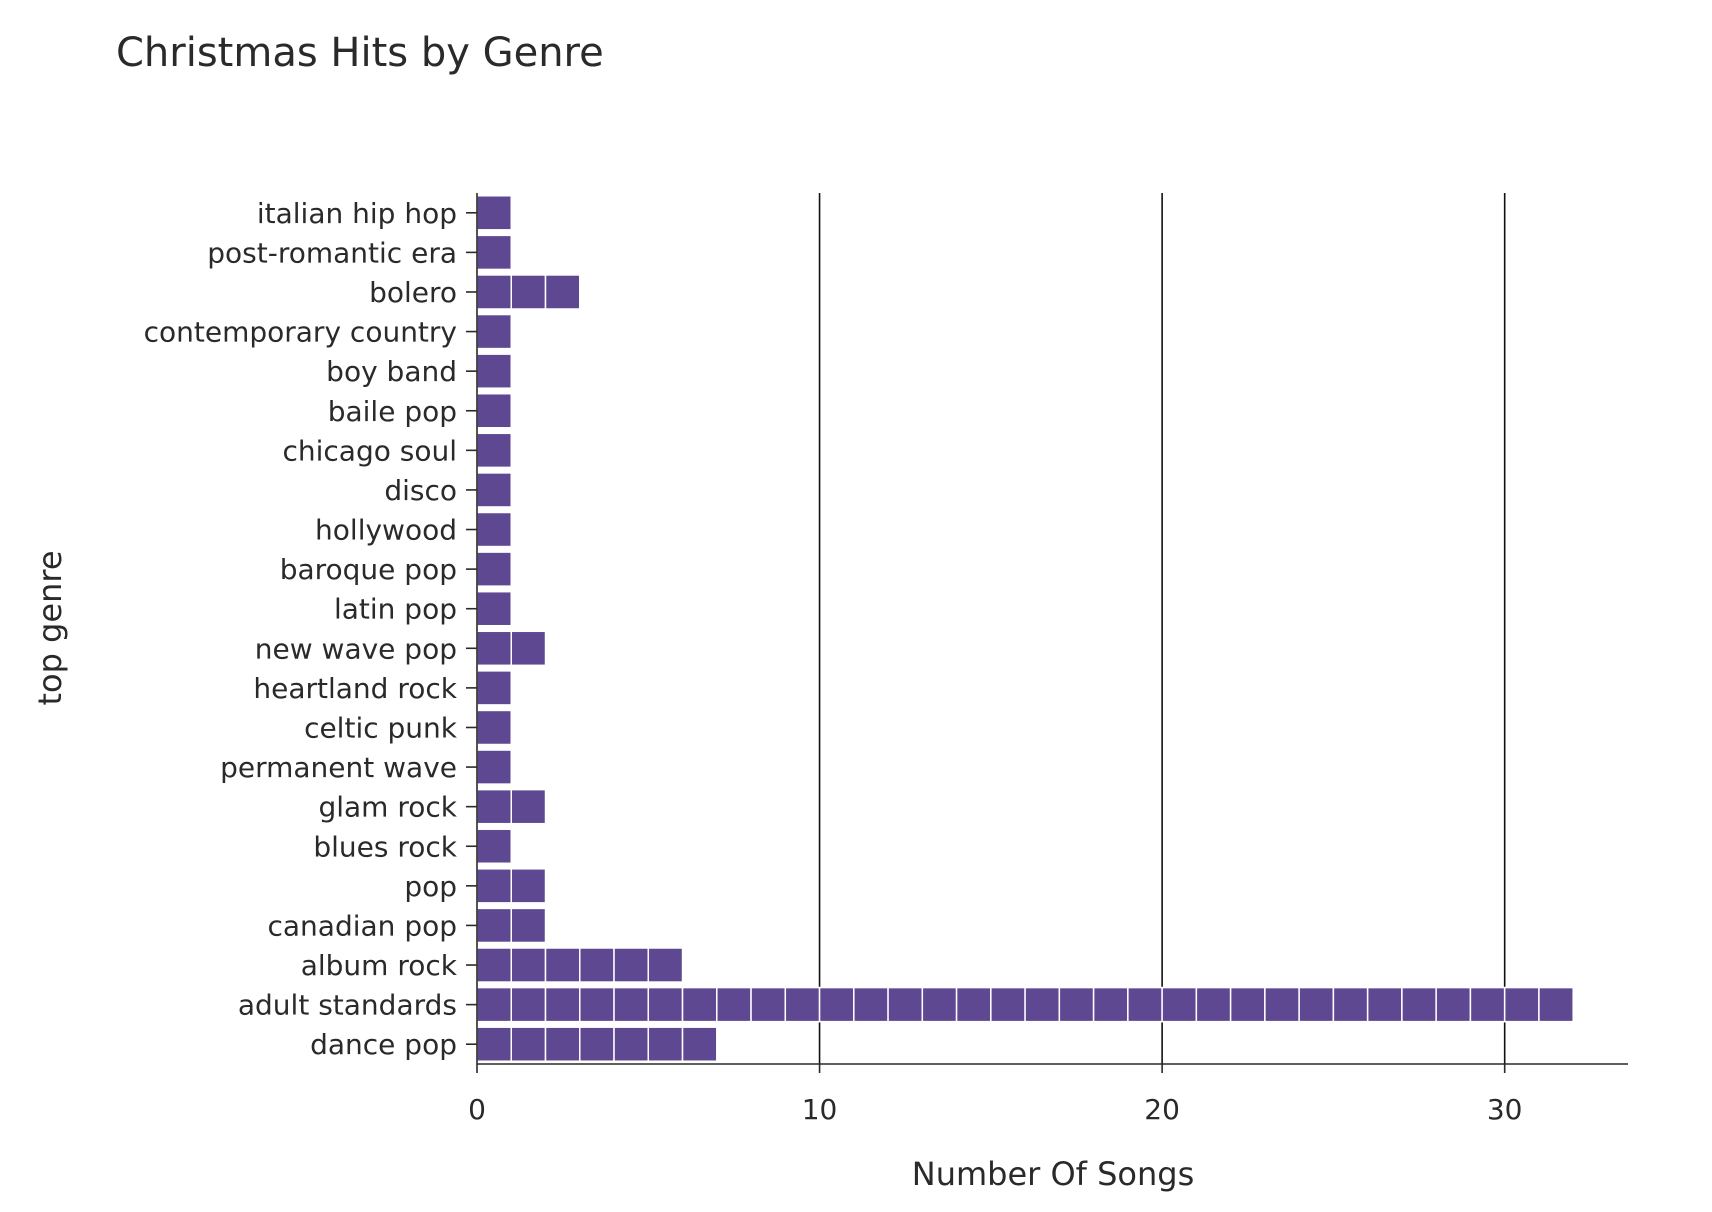 This screenshot has width=1712, height=1212. I want to click on y-tick-label: heartland rock, so click(355, 688).